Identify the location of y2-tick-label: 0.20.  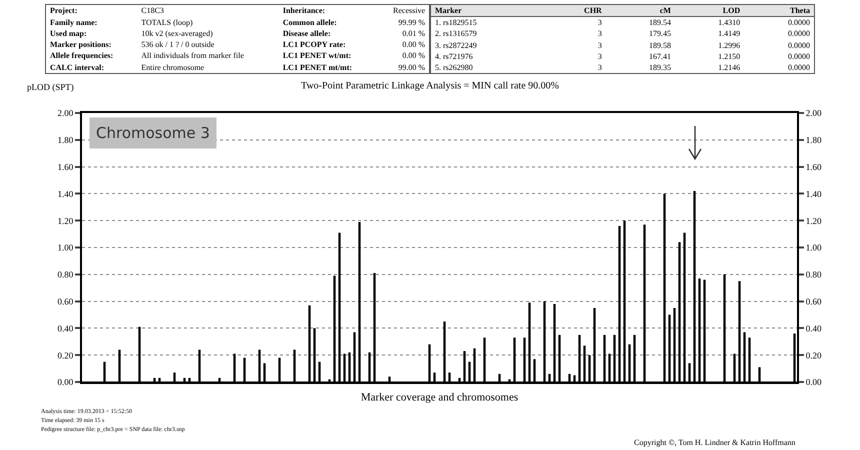
(814, 355).